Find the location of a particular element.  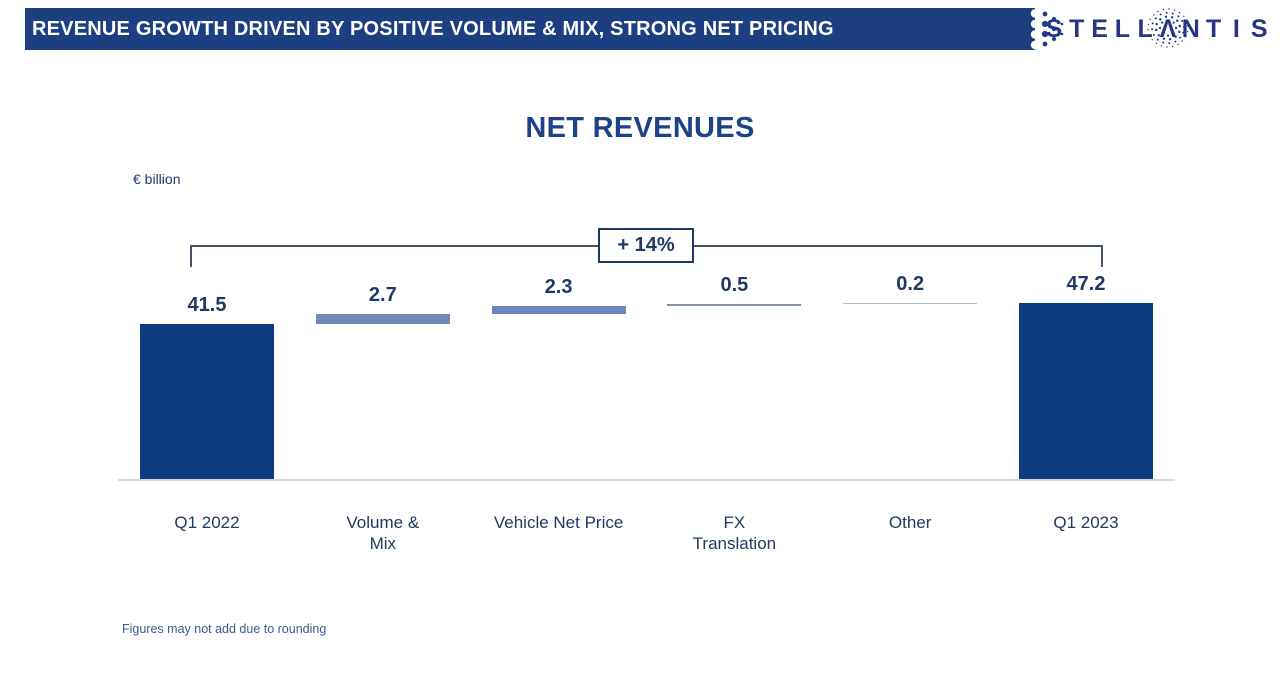

value-label-0: 41.5 is located at coordinates (207, 305).